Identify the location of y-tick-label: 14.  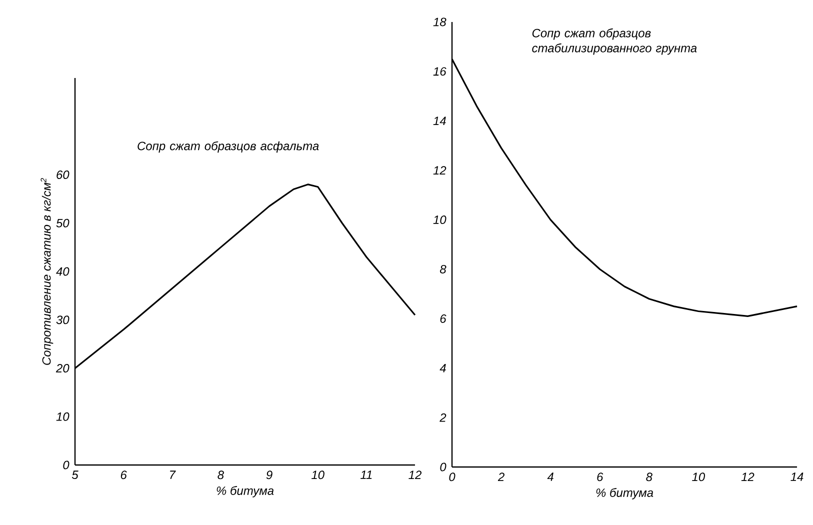
(439, 121).